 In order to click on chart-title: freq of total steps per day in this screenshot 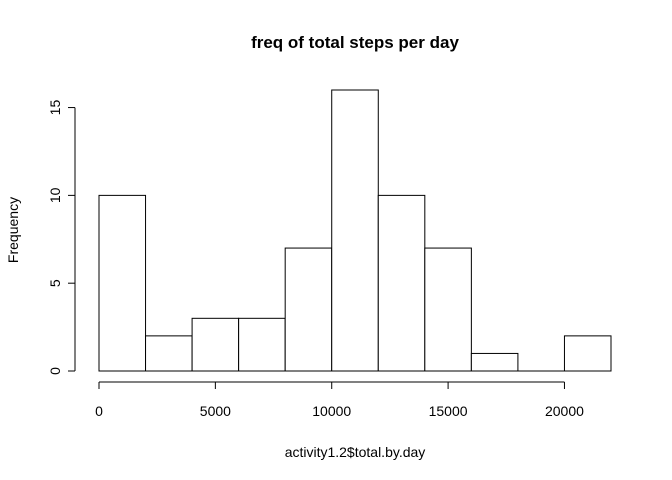, I will do `click(355, 42)`.